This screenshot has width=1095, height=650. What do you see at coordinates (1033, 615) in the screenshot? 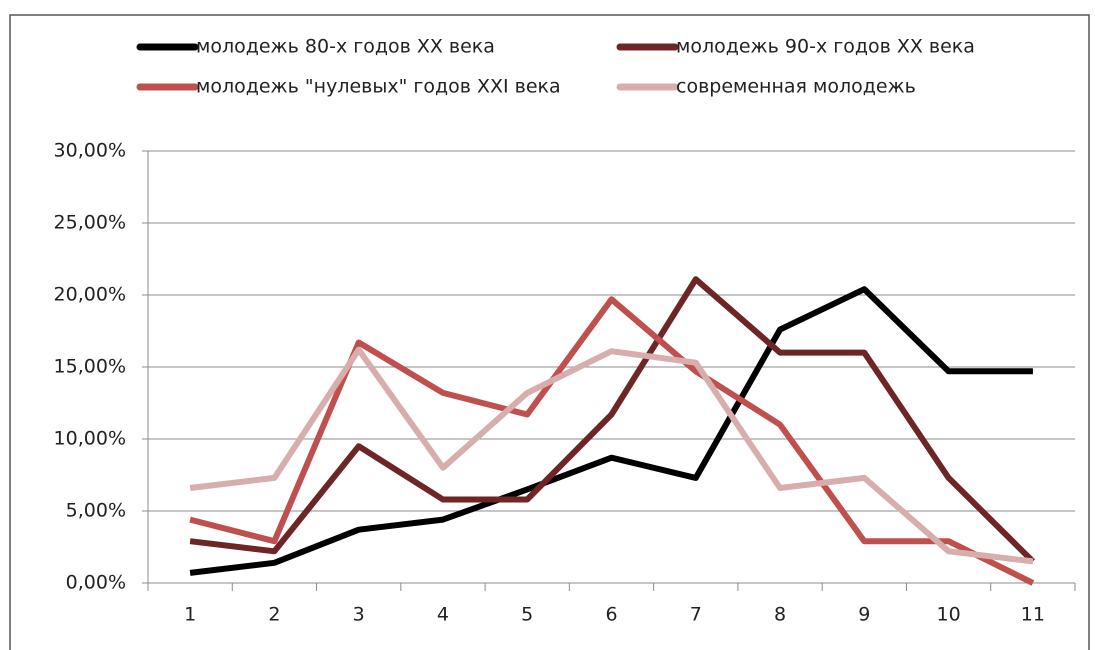
I see `x-tick-label: 11` at bounding box center [1033, 615].